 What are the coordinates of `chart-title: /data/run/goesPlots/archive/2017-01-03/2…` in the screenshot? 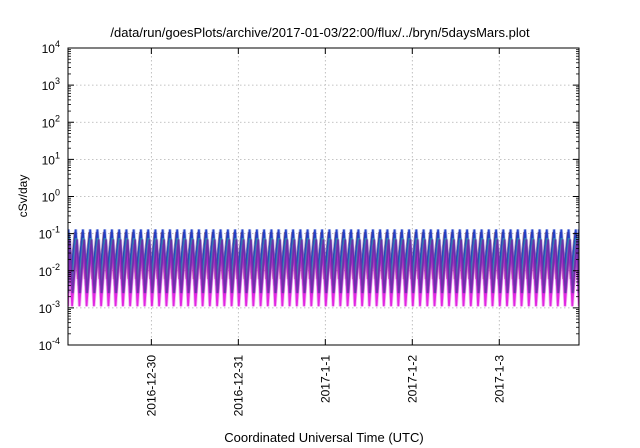 It's located at (320, 32).